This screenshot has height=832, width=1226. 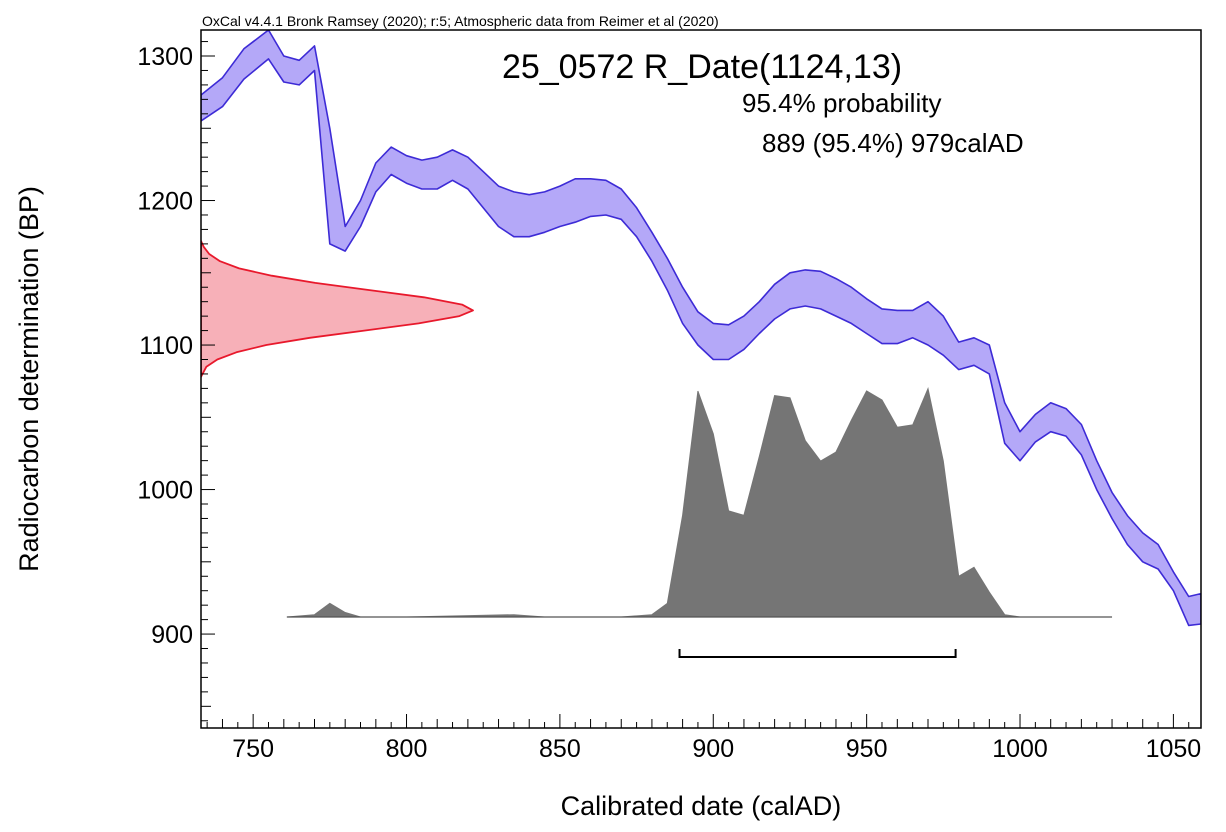 What do you see at coordinates (560, 749) in the screenshot?
I see `x-tick-label: 850` at bounding box center [560, 749].